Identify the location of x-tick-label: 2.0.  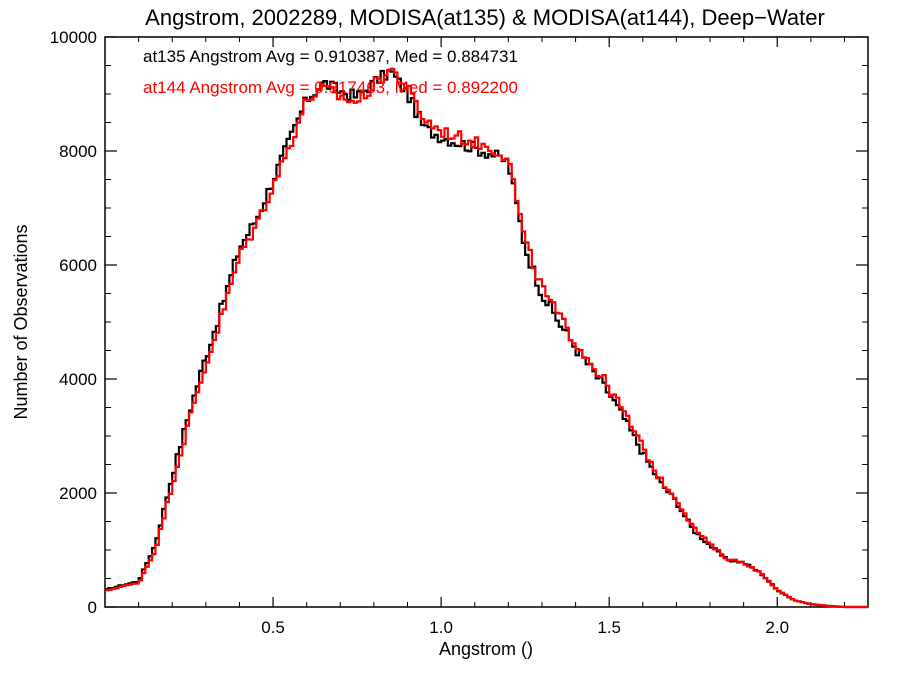
(777, 627).